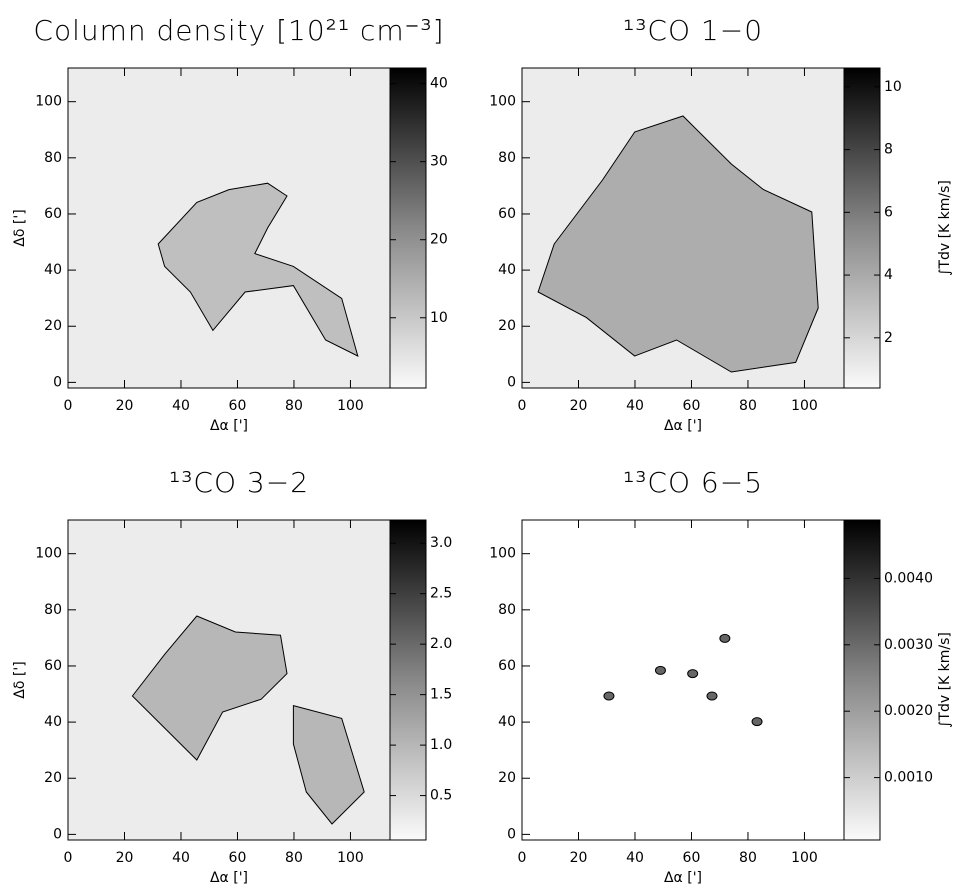 The width and height of the screenshot is (959, 888). What do you see at coordinates (441, 644) in the screenshot?
I see `colorbar-tick-label: 2.0` at bounding box center [441, 644].